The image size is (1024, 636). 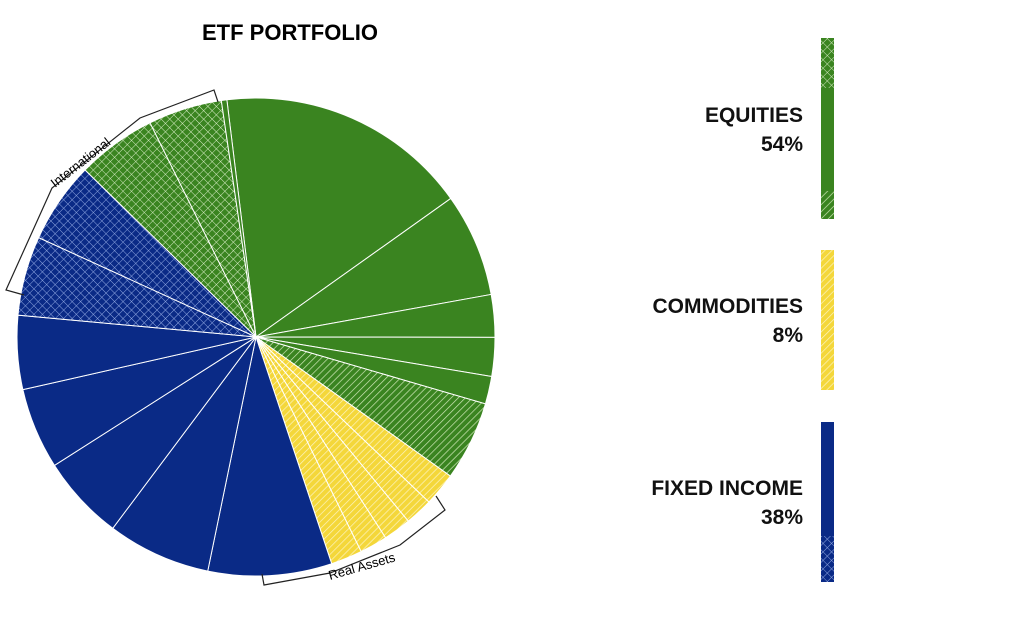 I want to click on legend-fixed-income-name: FIXED INCOME, so click(x=727, y=488).